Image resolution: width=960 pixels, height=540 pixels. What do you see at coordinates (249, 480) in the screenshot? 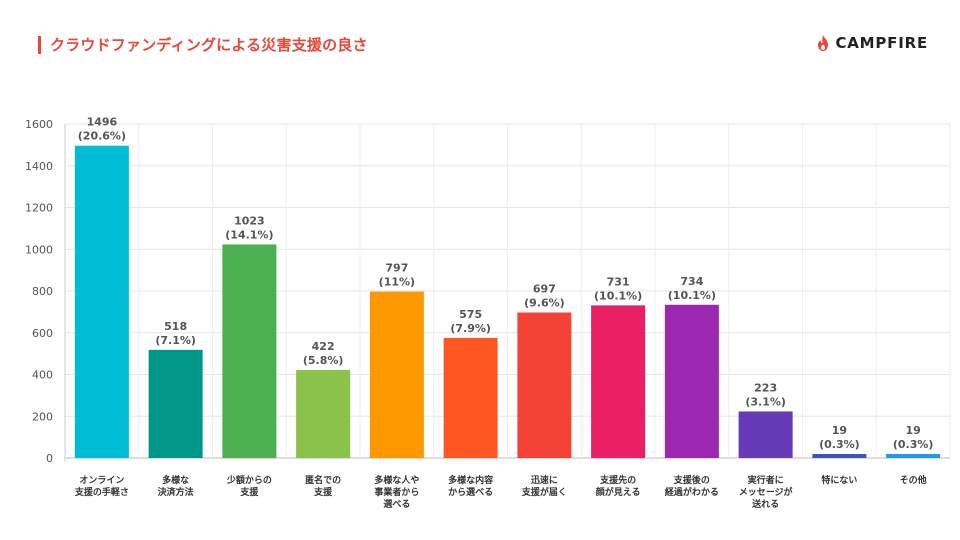
I see `x-category-label: 少額からの` at bounding box center [249, 480].